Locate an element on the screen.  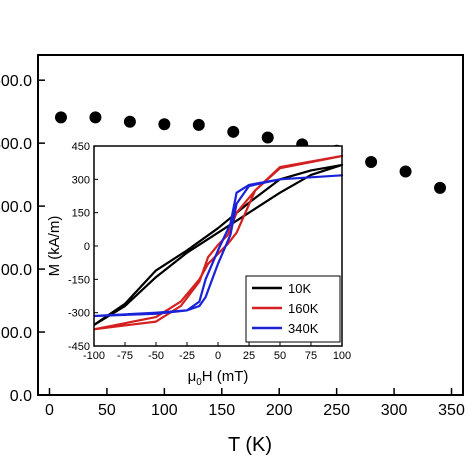
legend-label-160K: 160K is located at coordinates (303, 308).